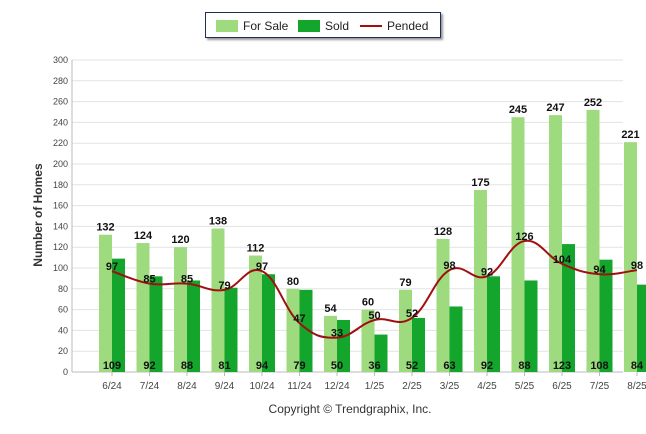 This screenshot has height=434, width=646. I want to click on x-tick-label: 8/24, so click(187, 386).